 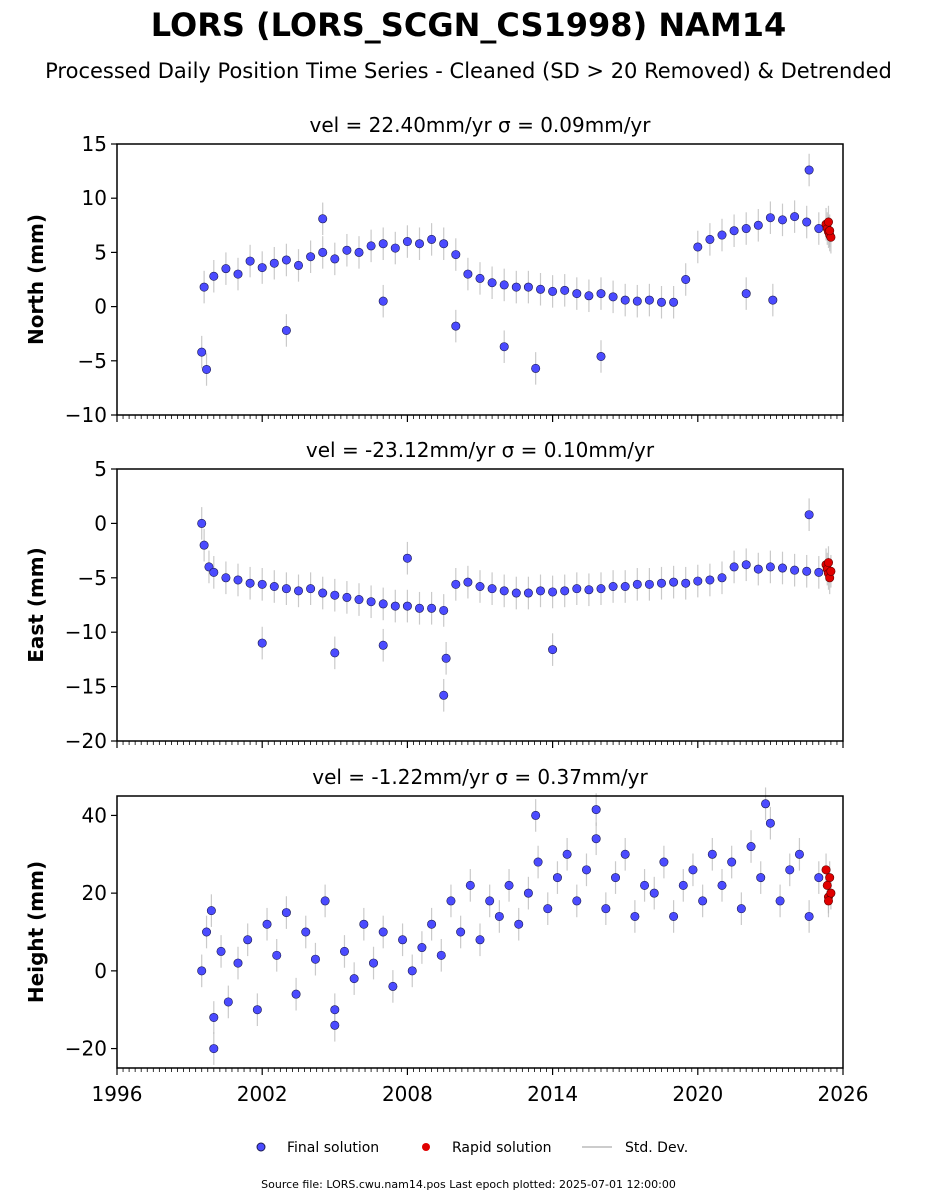 I want to click on height-y-tick-label: 40, so click(x=94, y=815).